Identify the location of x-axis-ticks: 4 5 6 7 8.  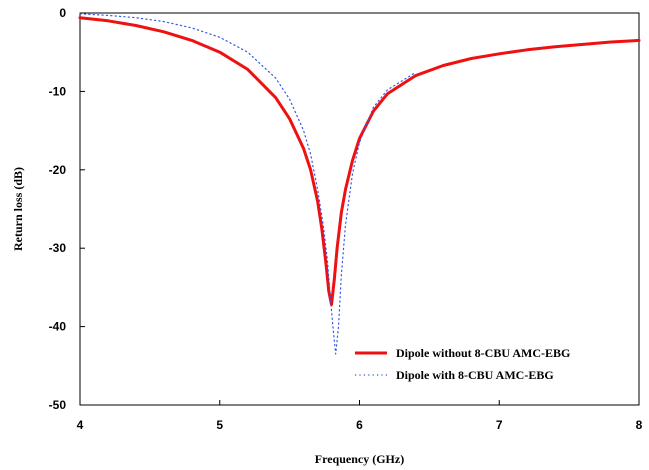
(360, 416).